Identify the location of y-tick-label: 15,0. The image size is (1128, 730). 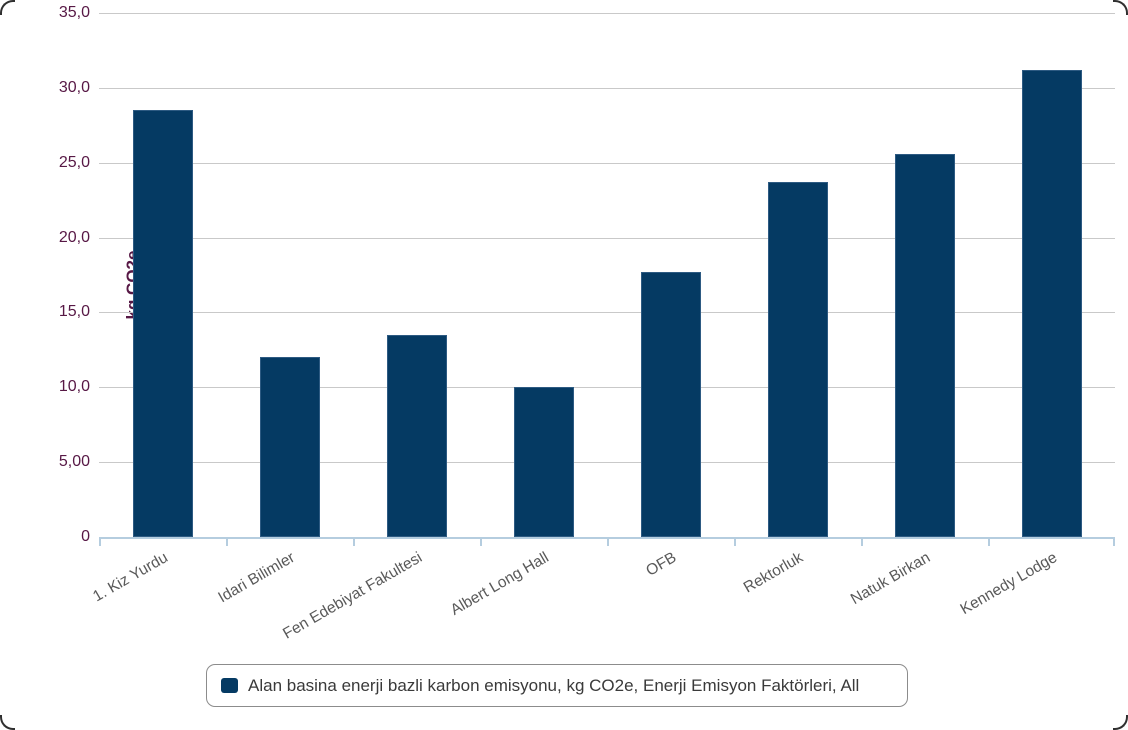
(74, 312).